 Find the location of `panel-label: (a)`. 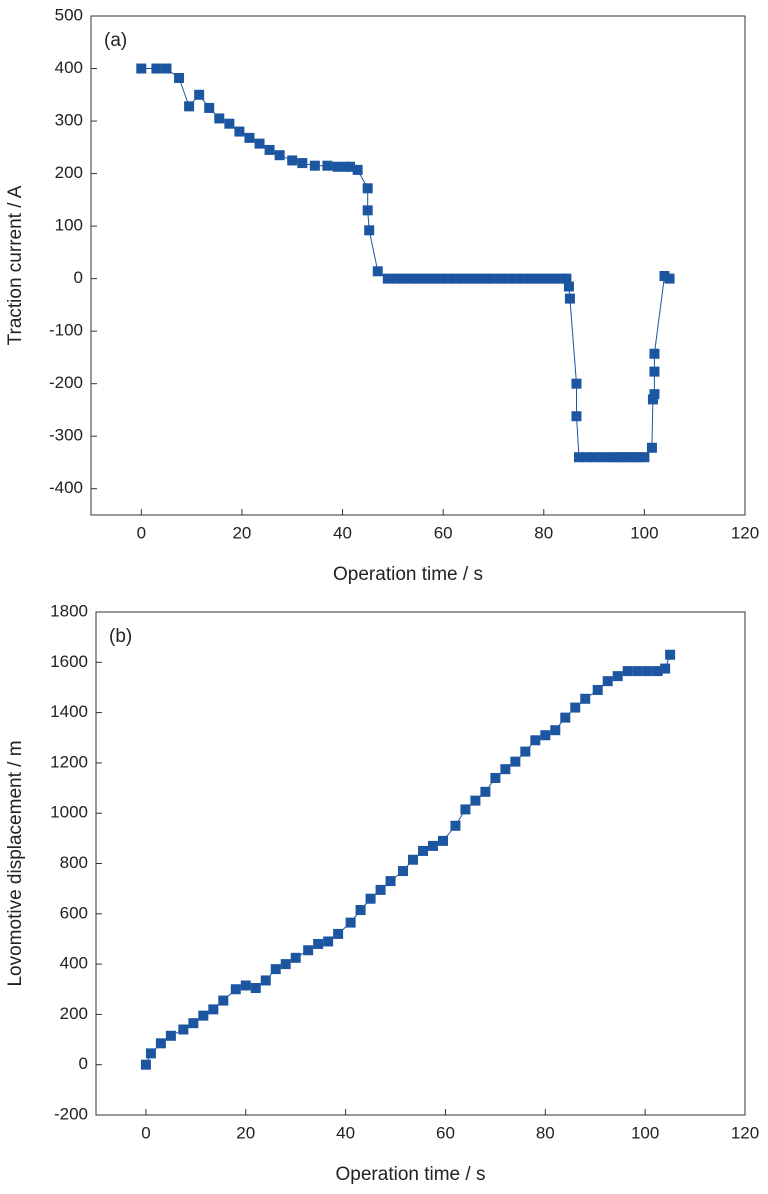

panel-label: (a) is located at coordinates (115, 40).